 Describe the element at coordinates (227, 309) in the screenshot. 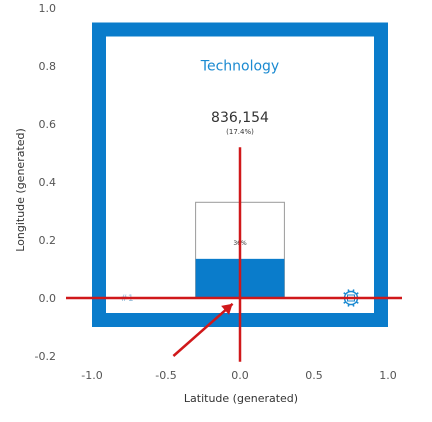

I see `pointer-arrow-head` at that location.